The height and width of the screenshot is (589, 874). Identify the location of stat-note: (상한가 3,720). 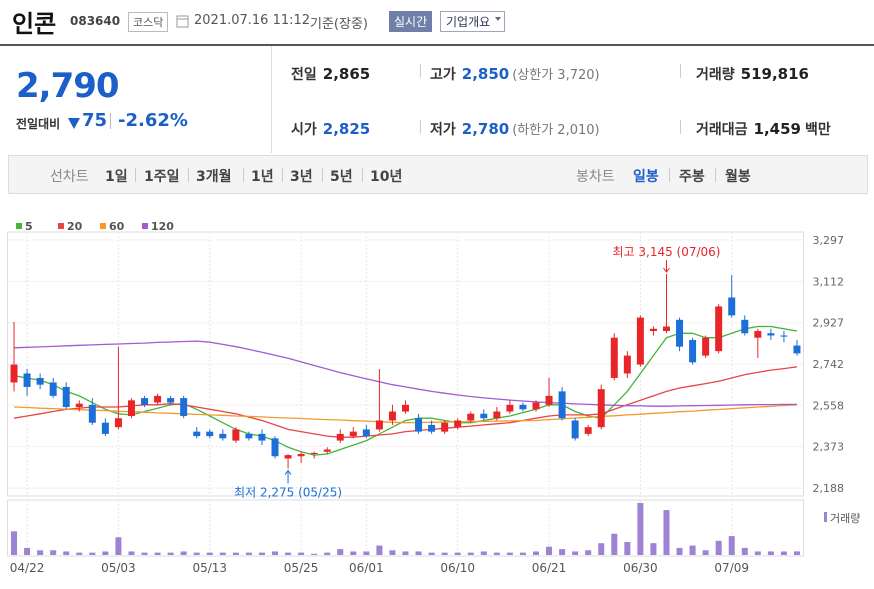
(556, 75).